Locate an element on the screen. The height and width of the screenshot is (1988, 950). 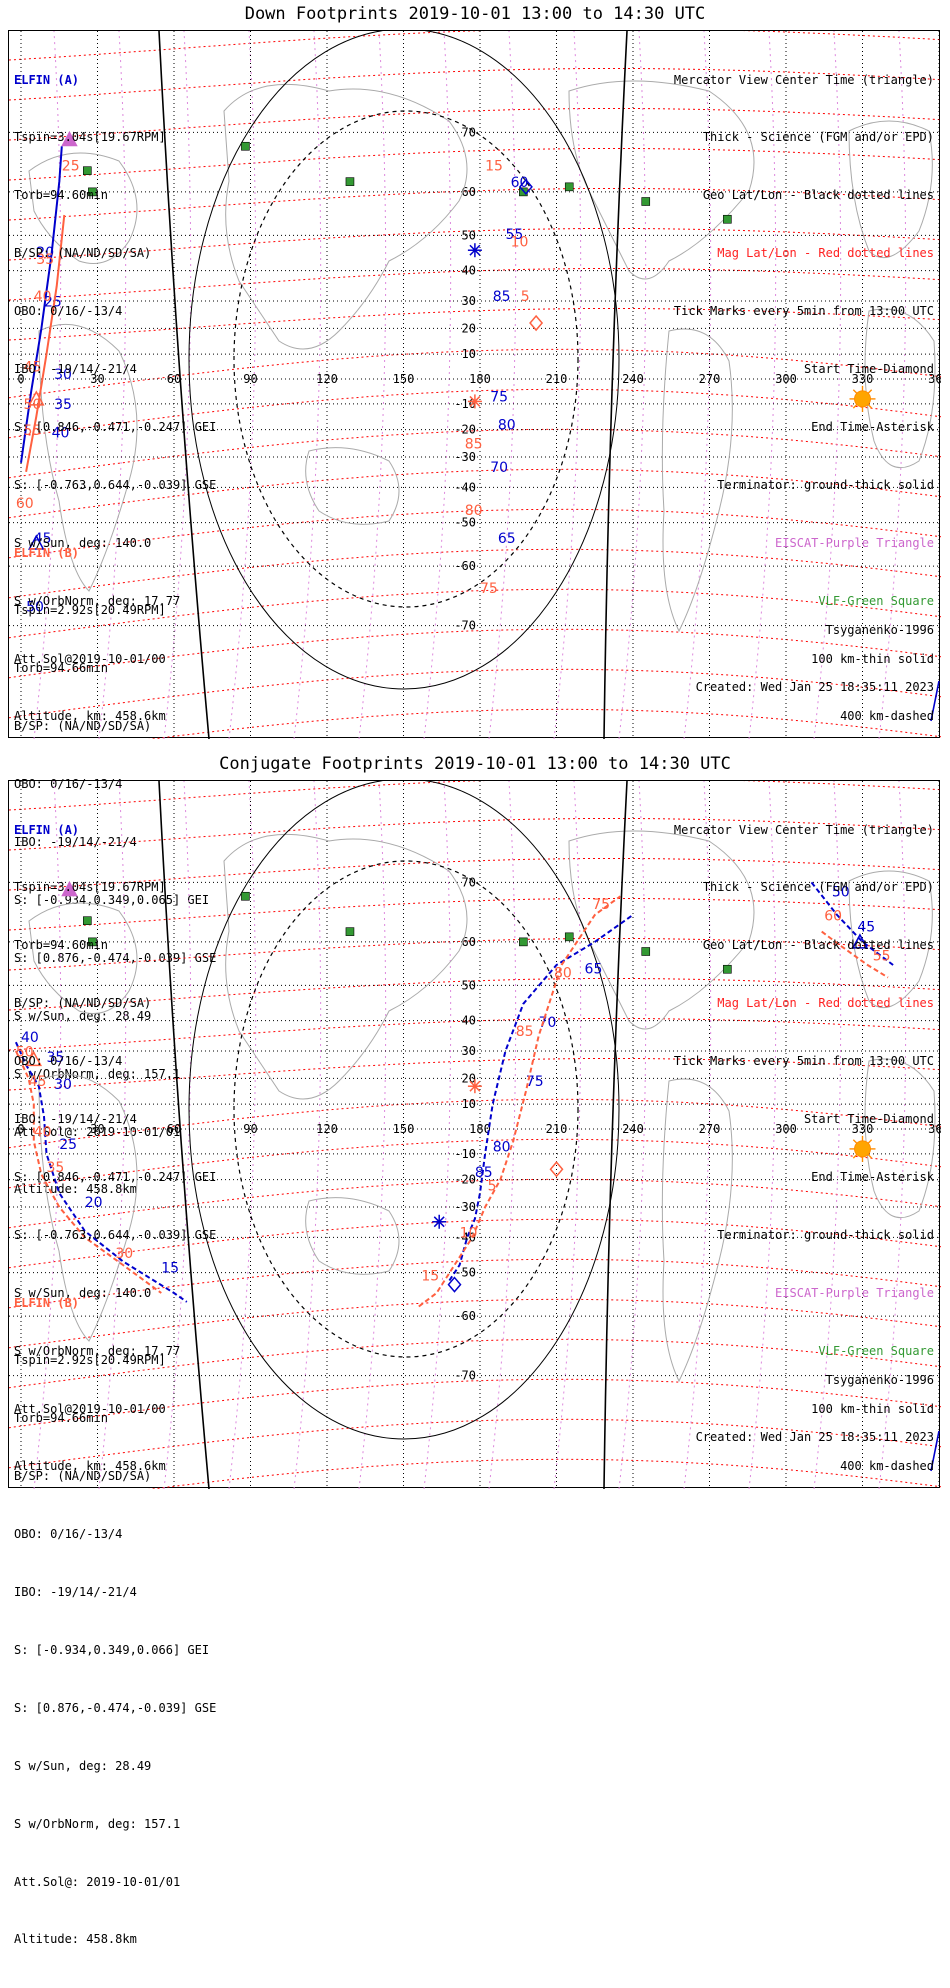
tick-label: 25 is located at coordinates (71, 167).